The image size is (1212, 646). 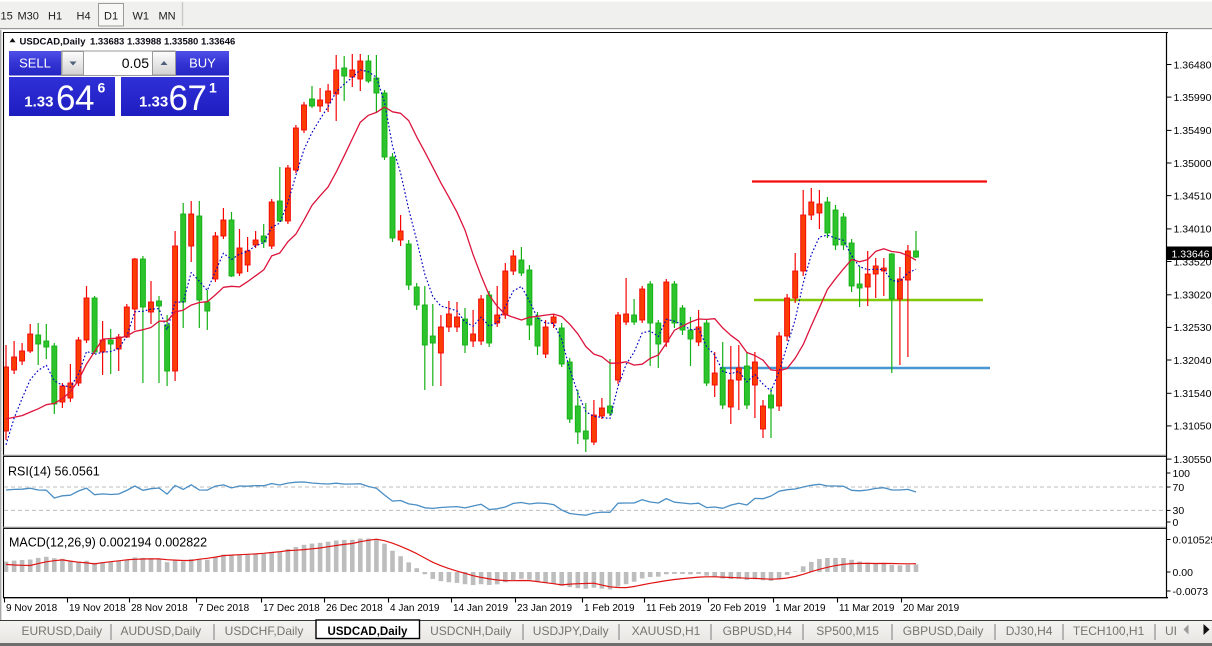 I want to click on svg-text: 1 Mar 2019, so click(x=800, y=608).